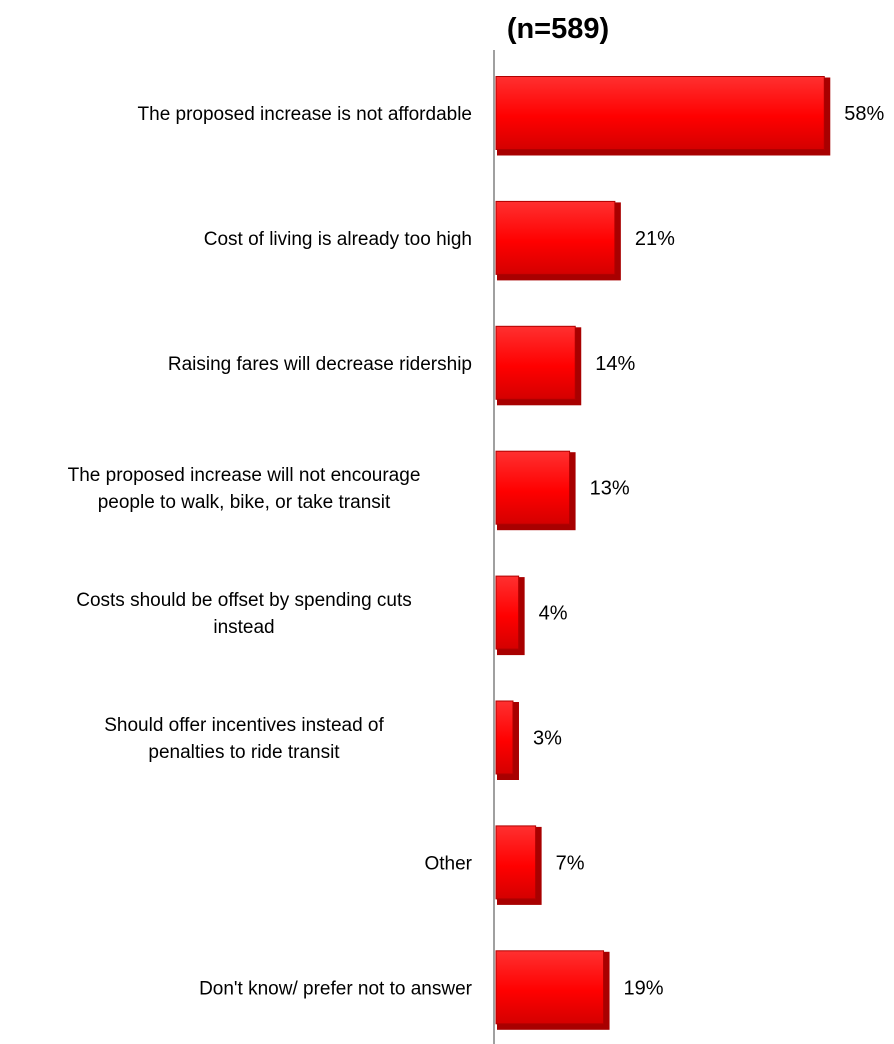 This screenshot has height=1044, width=894. I want to click on category-label: Cost of living is already too high, so click(338, 239).